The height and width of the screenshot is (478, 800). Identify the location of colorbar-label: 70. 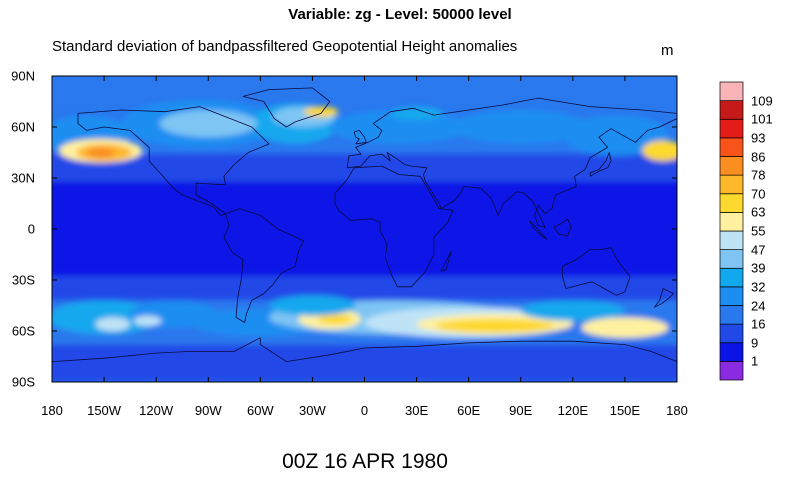
(758, 194).